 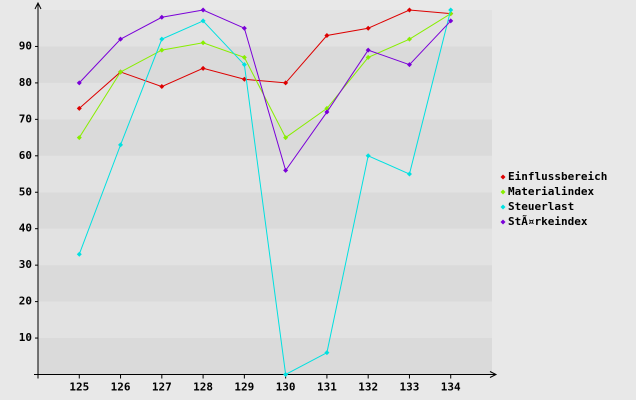 I want to click on x-tick-label: 126, so click(x=121, y=387).